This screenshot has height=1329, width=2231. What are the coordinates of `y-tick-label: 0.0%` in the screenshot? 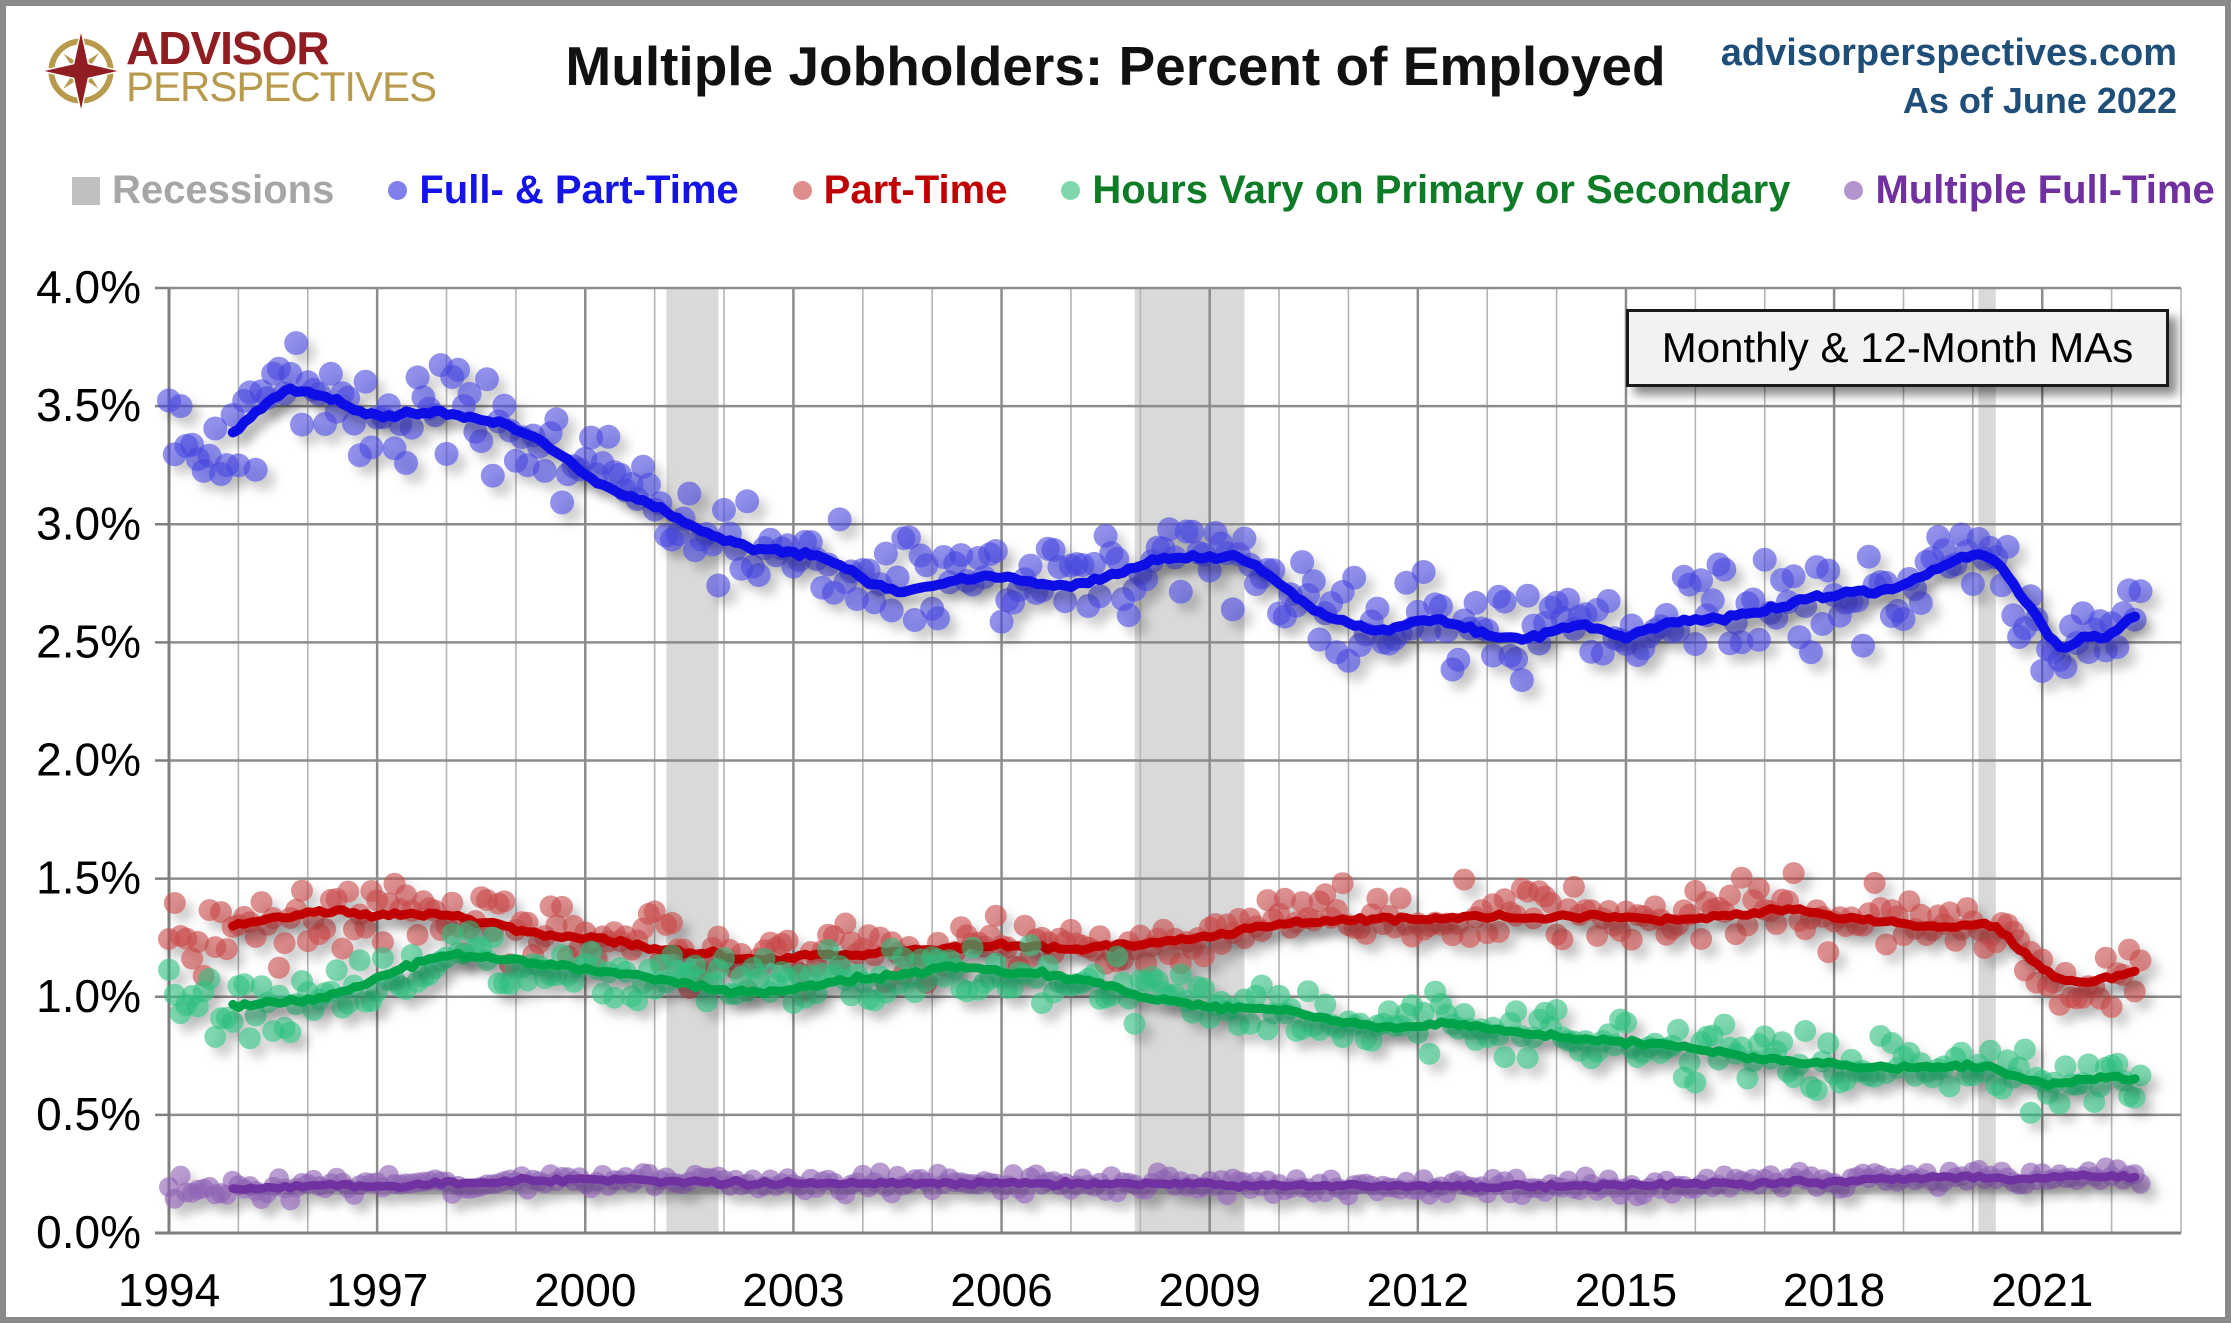 It's located at (88, 1232).